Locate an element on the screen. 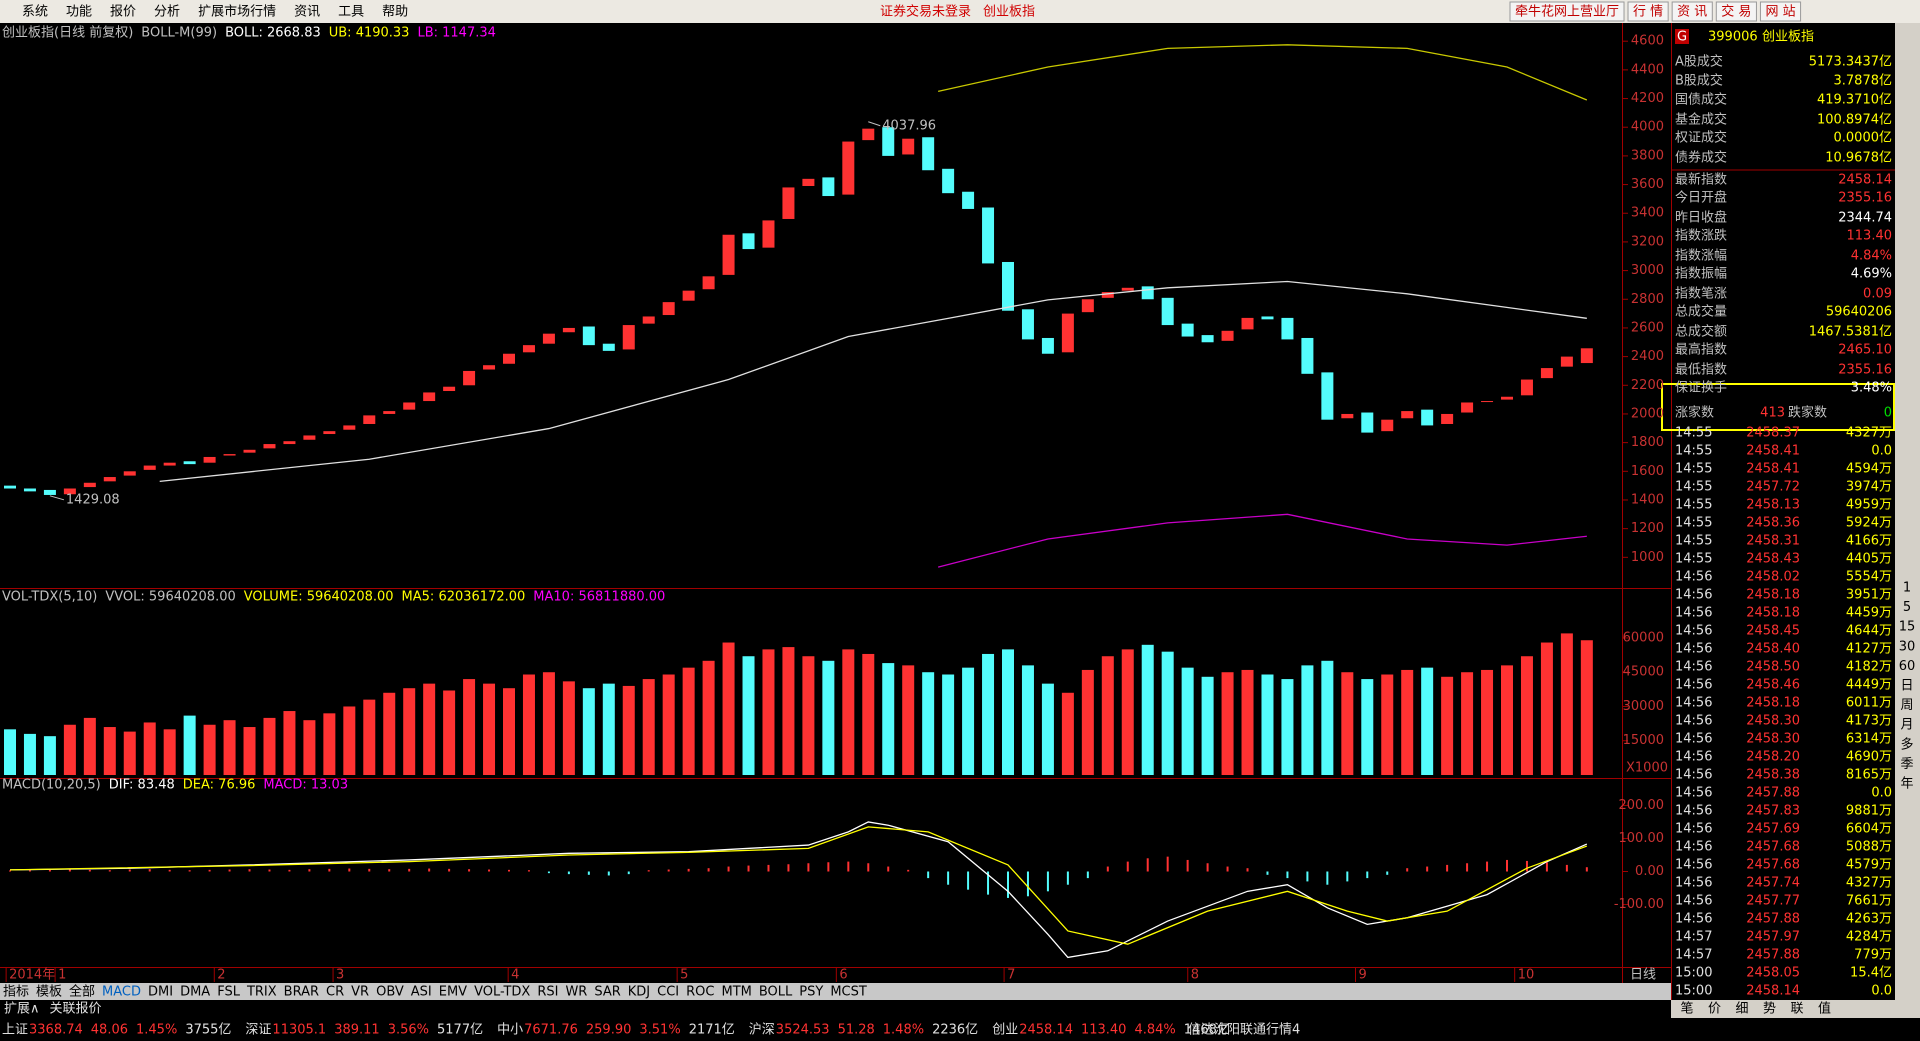  period-button: 年 is located at coordinates (1906, 784).